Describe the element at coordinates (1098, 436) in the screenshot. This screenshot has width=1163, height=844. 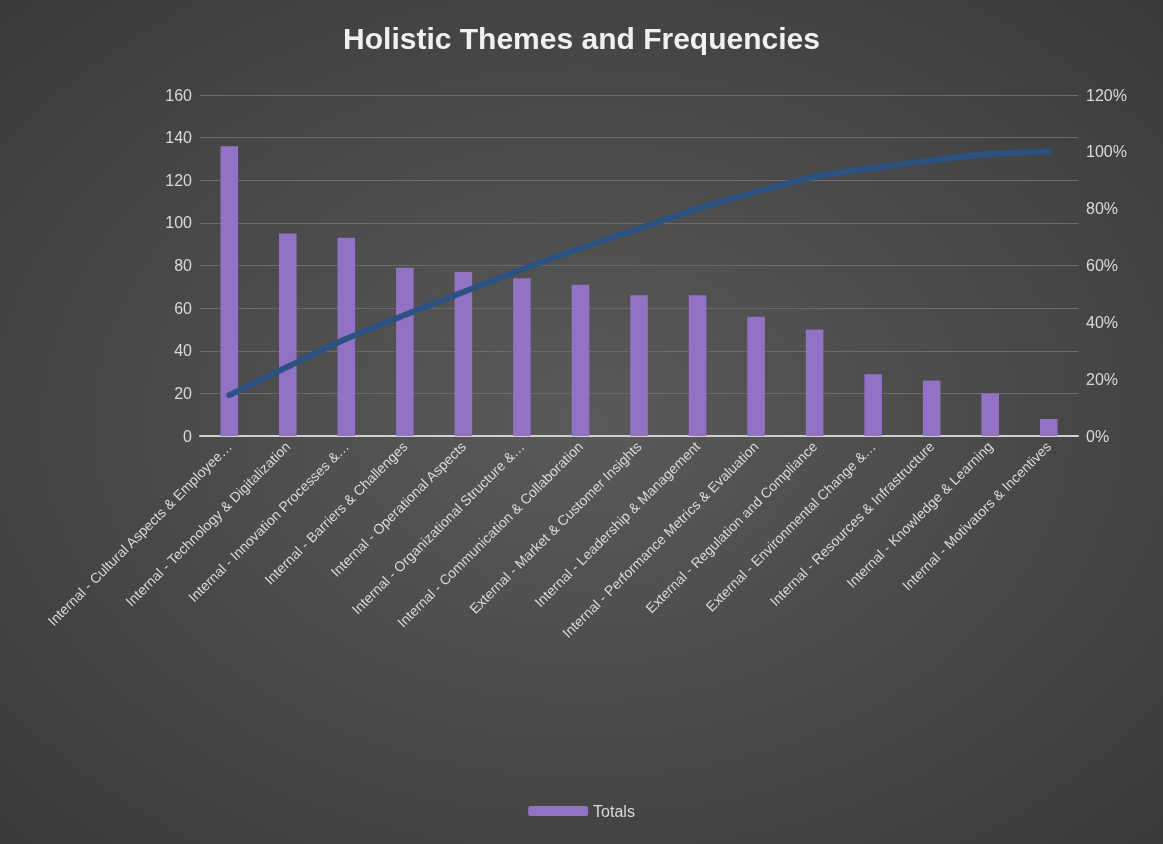
I see `y2-tick-label: 0%` at that location.